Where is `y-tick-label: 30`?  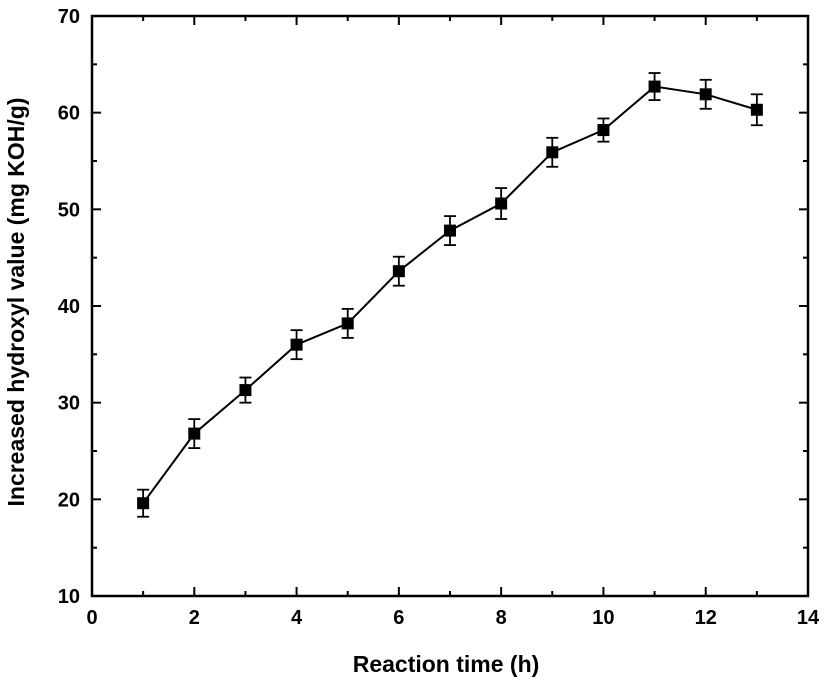
y-tick-label: 30 is located at coordinates (69, 404).